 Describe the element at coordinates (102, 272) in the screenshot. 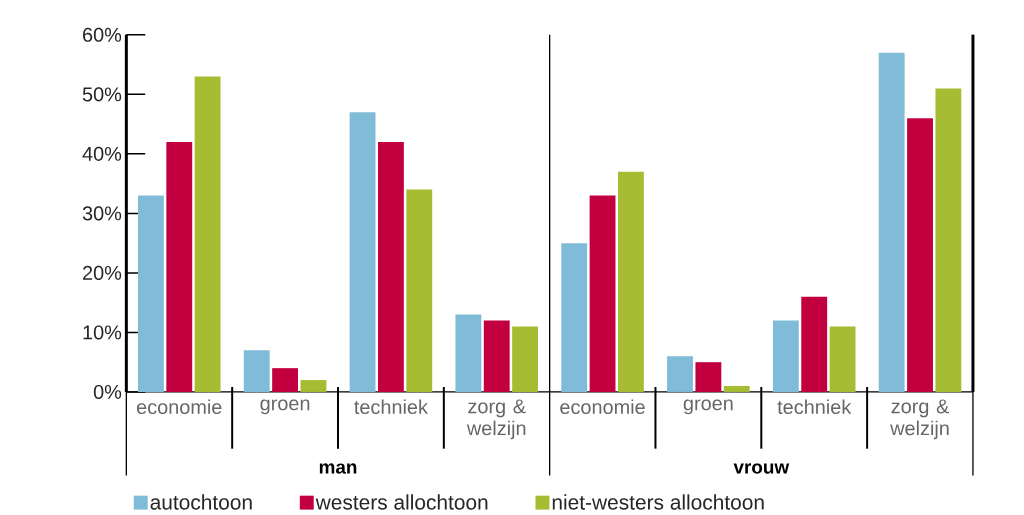

I see `y-tick-label: 20%` at that location.